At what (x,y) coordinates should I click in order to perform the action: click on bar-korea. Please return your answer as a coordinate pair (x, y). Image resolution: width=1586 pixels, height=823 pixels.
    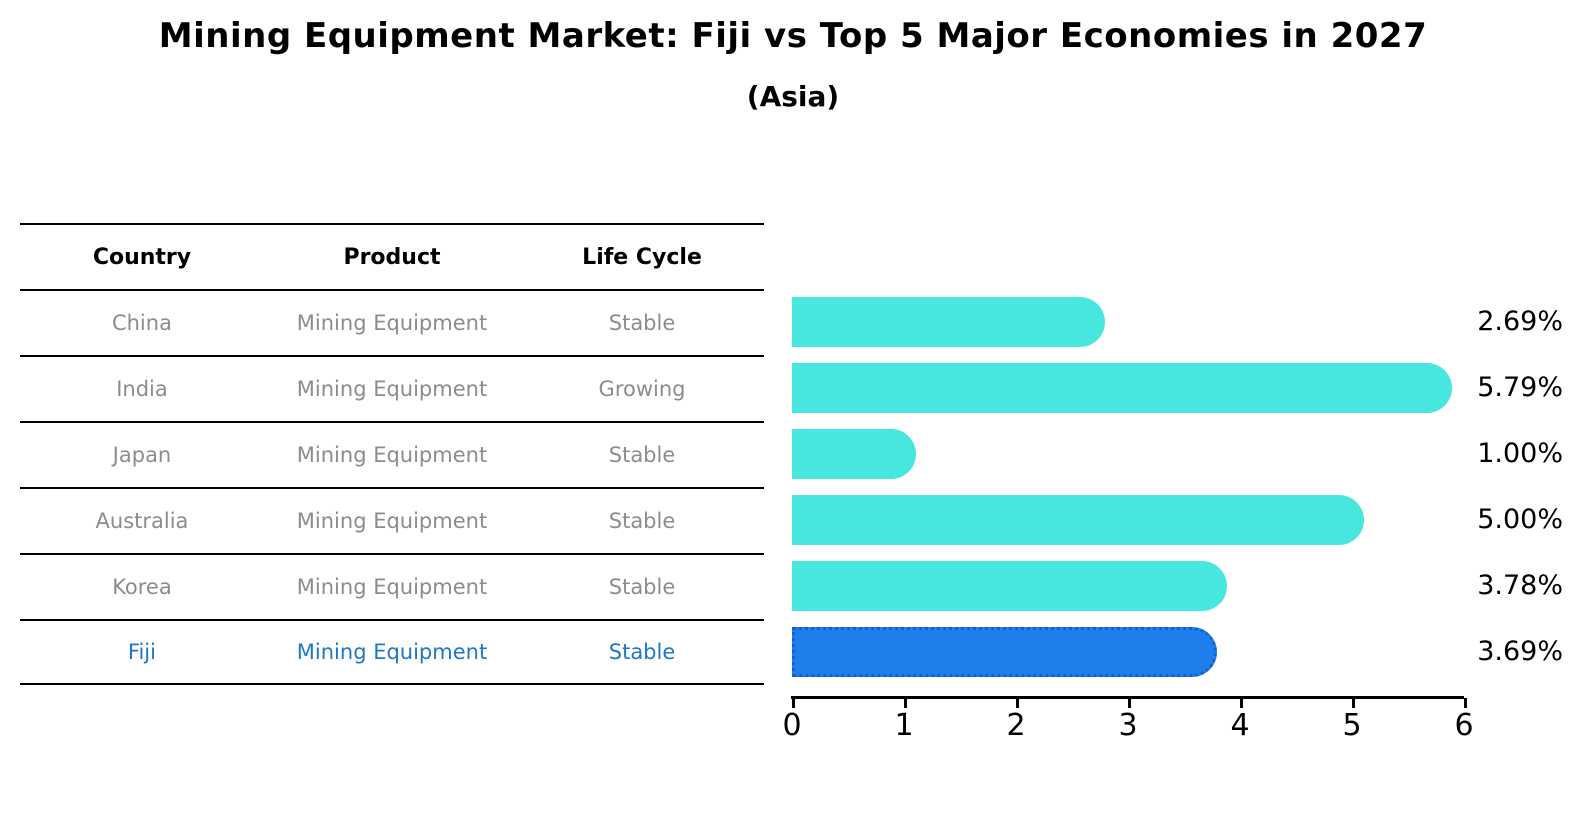
    Looking at the image, I should click on (1010, 586).